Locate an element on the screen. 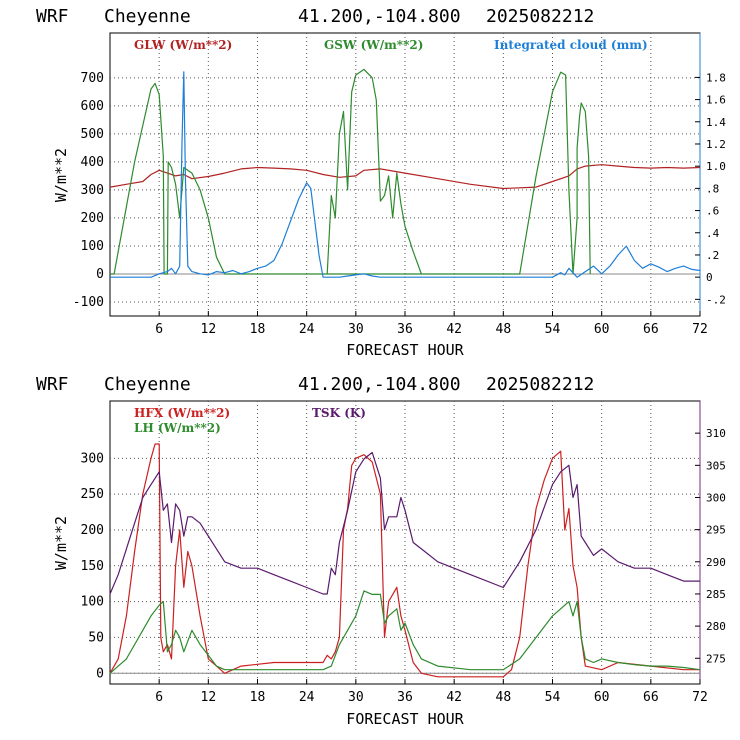  y-tick-label: 250 is located at coordinates (92, 494).